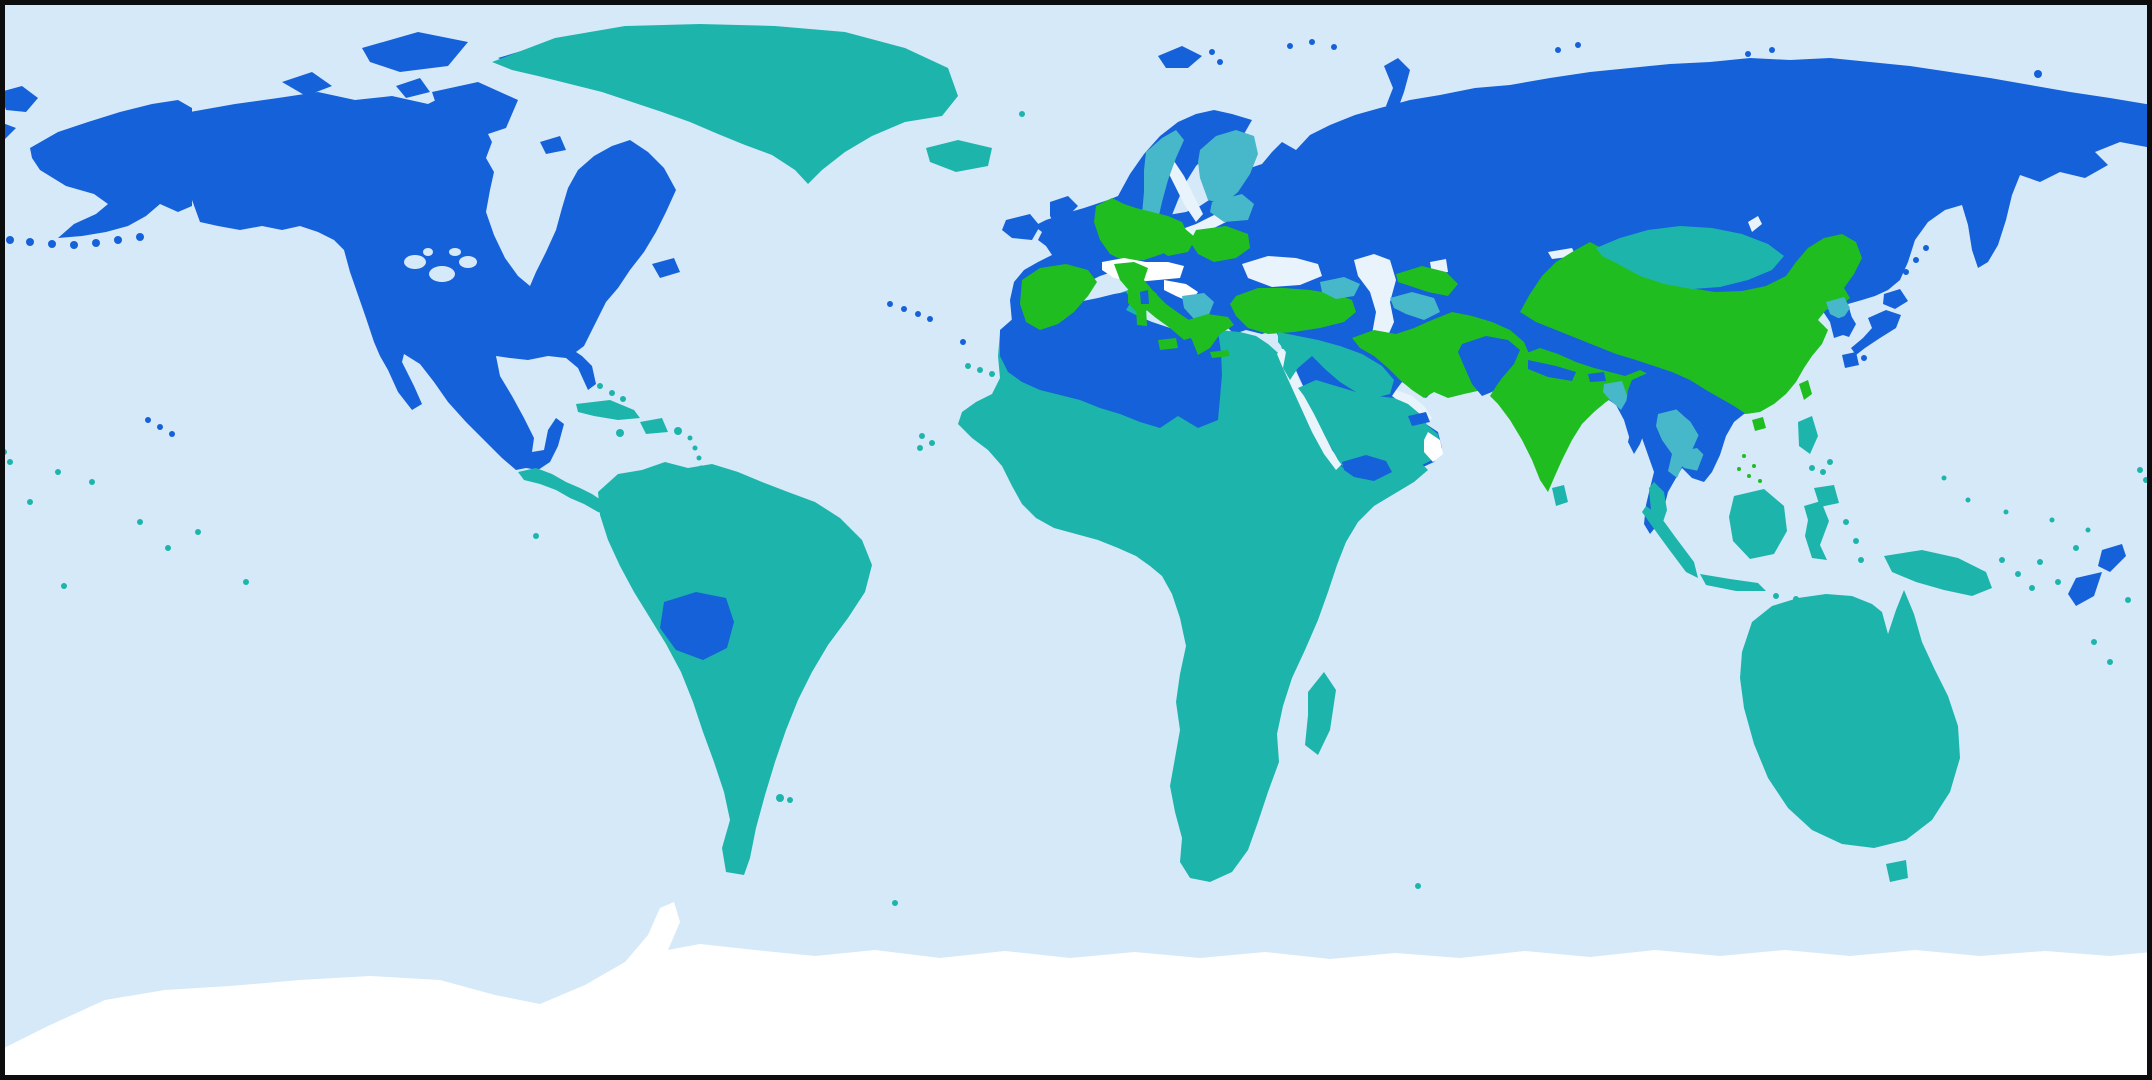  What do you see at coordinates (1597, 377) in the screenshot?
I see `region-bhutan` at bounding box center [1597, 377].